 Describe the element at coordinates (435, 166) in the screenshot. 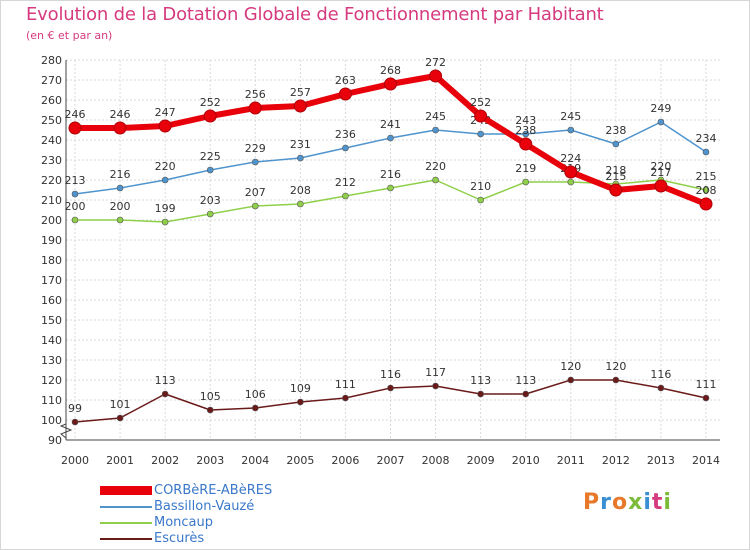

I see `data-label: 220` at that location.